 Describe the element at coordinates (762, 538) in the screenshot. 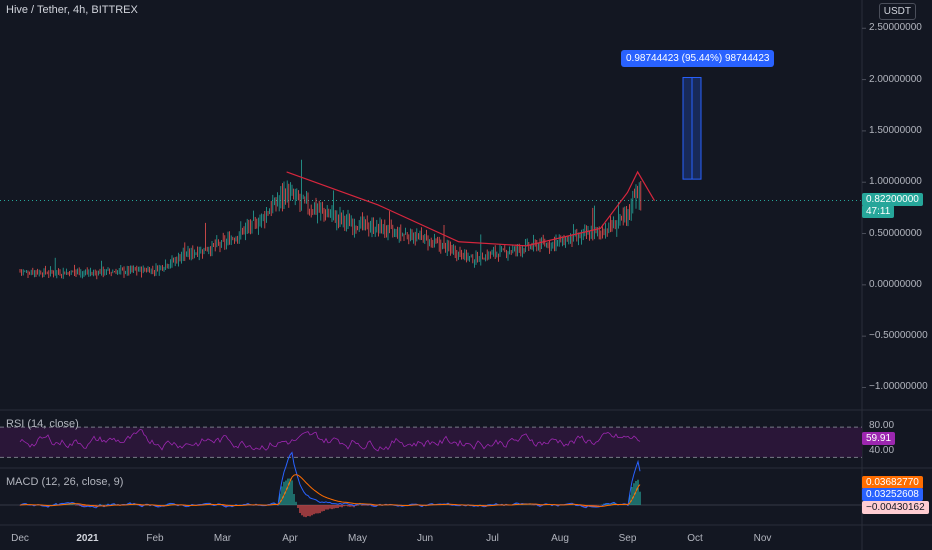

I see `time-tick-label: Nov` at that location.